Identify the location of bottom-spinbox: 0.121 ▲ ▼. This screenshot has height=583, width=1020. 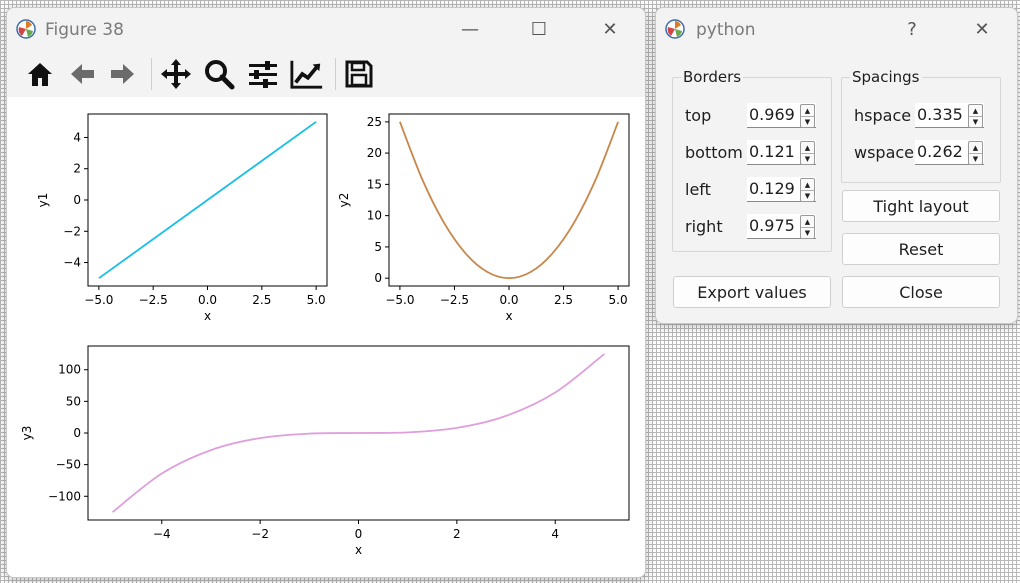
(781, 152).